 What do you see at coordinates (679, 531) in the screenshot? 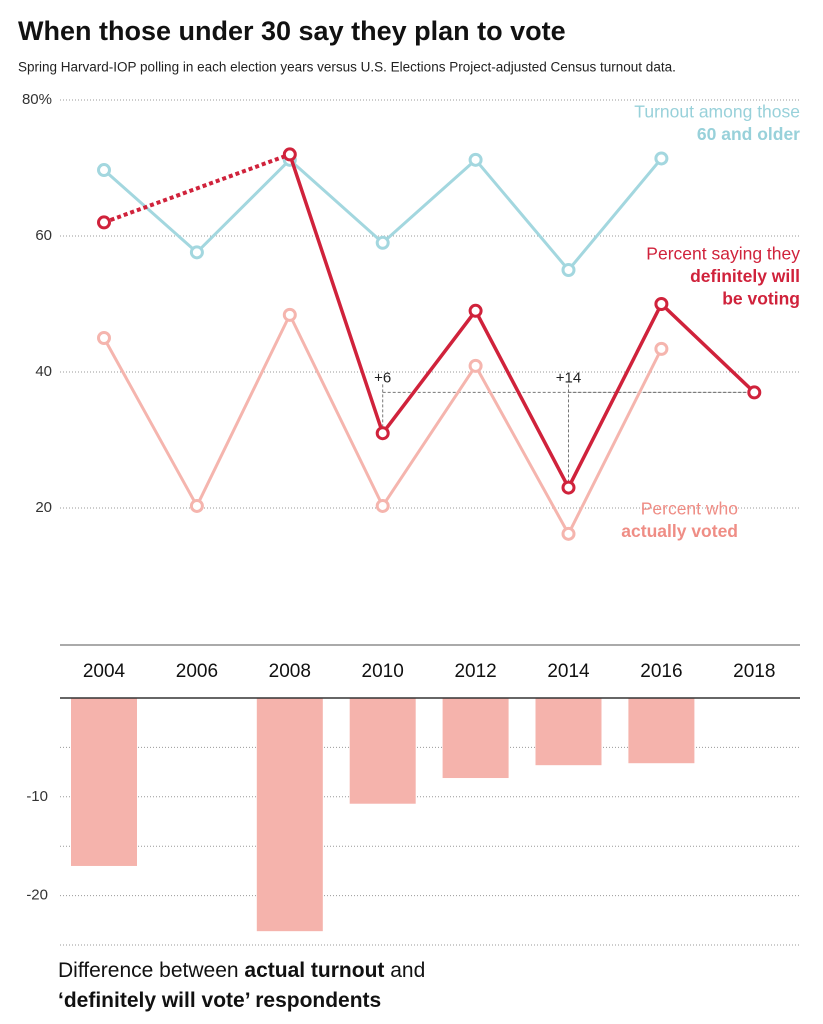
I see `series-label: actually voted` at bounding box center [679, 531].